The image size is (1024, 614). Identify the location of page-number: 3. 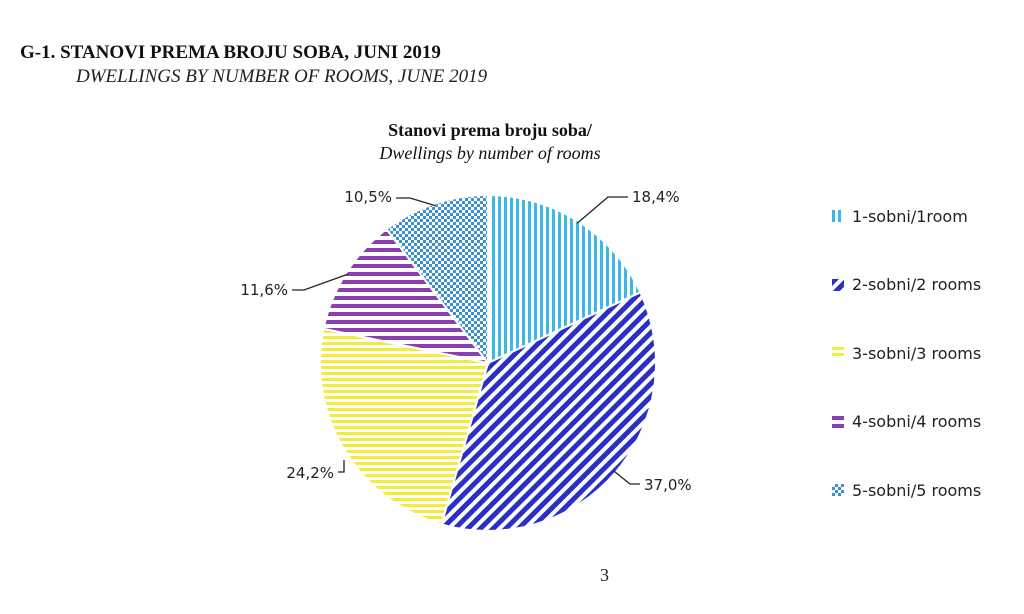
(604, 575).